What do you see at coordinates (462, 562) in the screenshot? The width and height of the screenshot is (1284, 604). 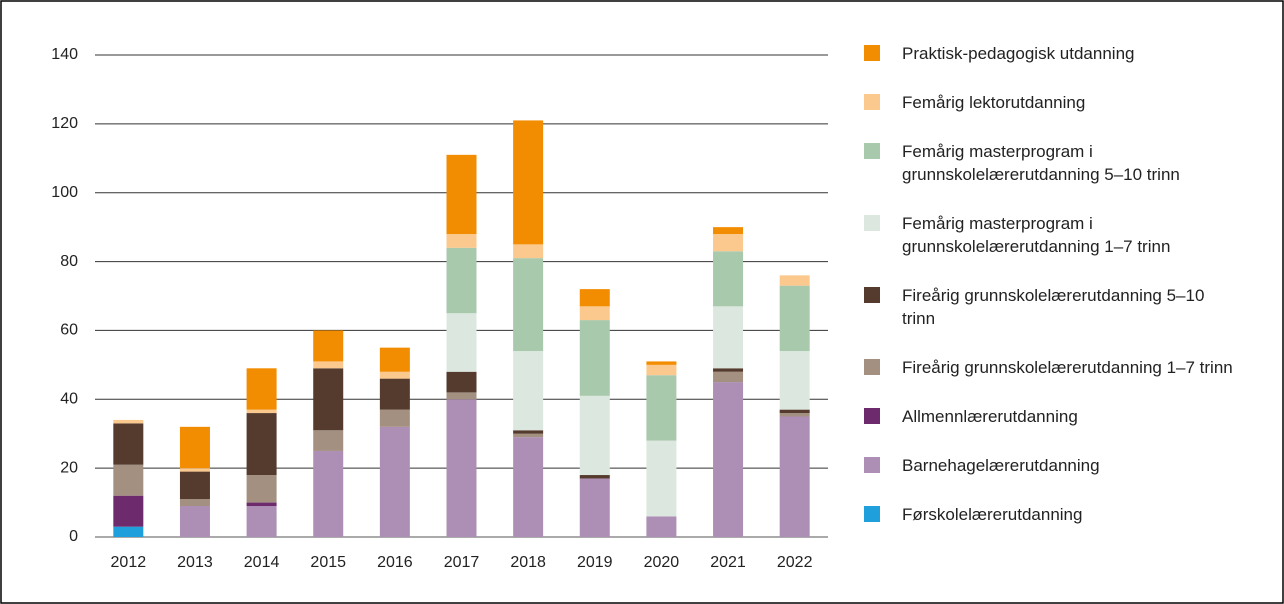 I see `x-tick-label: 2017` at bounding box center [462, 562].